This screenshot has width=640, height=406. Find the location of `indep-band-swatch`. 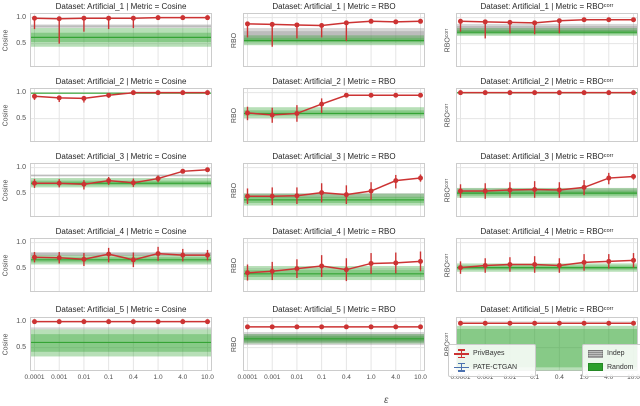

indep-band-swatch is located at coordinates (595, 354).